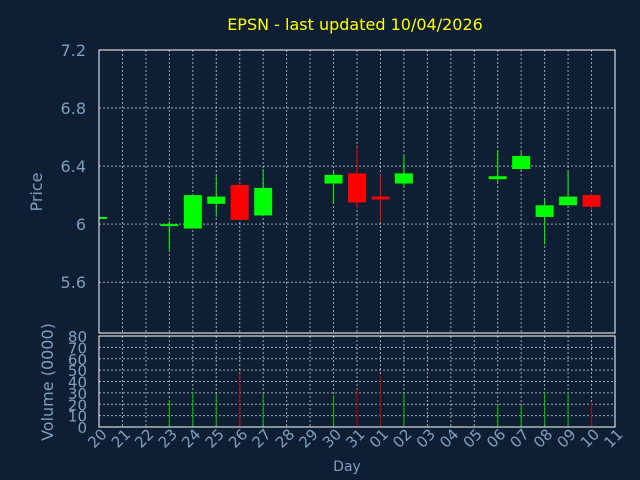 The width and height of the screenshot is (640, 480). What do you see at coordinates (73, 282) in the screenshot?
I see `price-y-tick-label: 5.6` at bounding box center [73, 282].